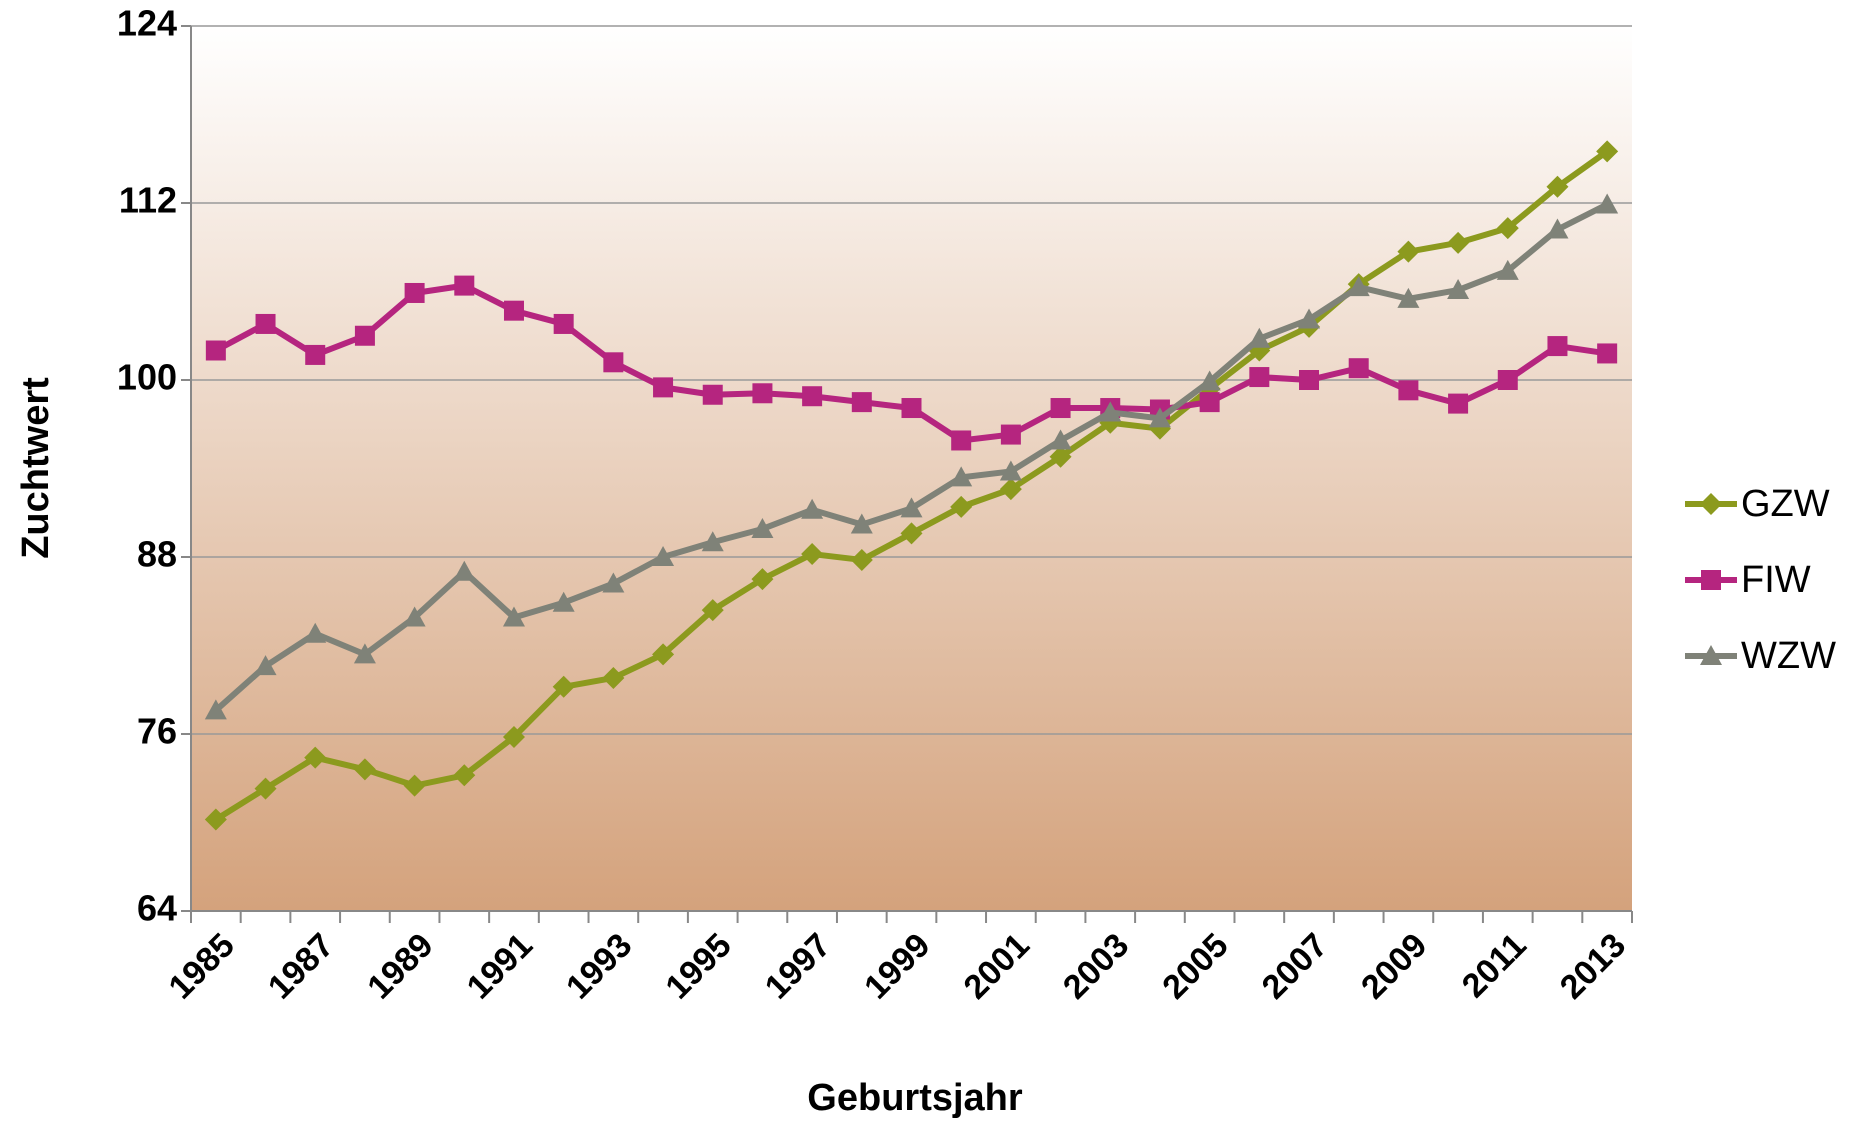  What do you see at coordinates (897, 966) in the screenshot?
I see `x-tick-label: 1999` at bounding box center [897, 966].